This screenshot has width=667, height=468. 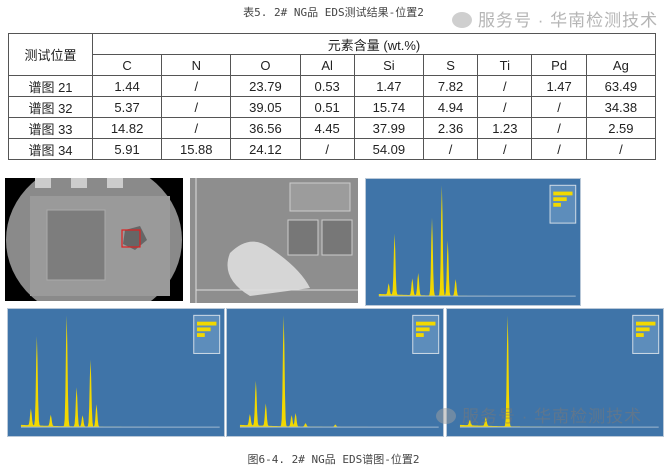 What do you see at coordinates (374, 44) in the screenshot?
I see `group-header: 元素含量 (wt.%)` at bounding box center [374, 44].